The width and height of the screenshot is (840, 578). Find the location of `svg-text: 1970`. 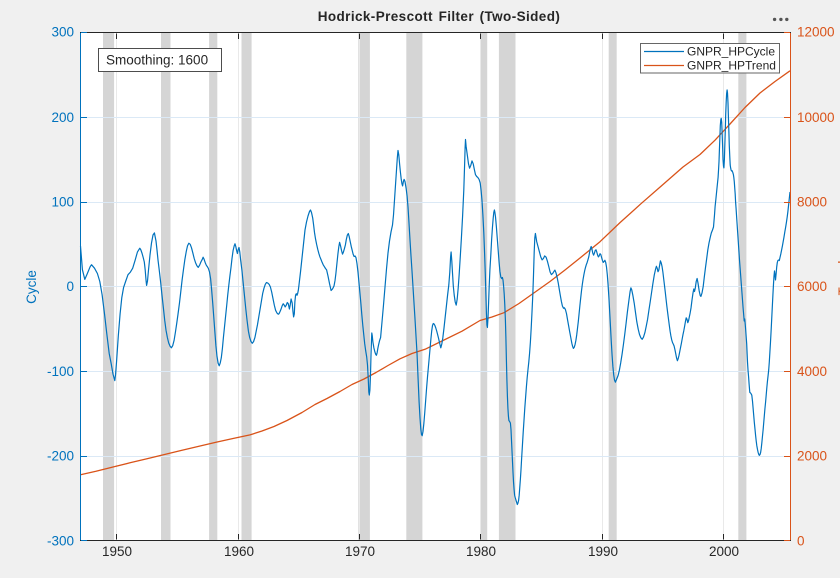

svg-text: 1970 is located at coordinates (360, 551).